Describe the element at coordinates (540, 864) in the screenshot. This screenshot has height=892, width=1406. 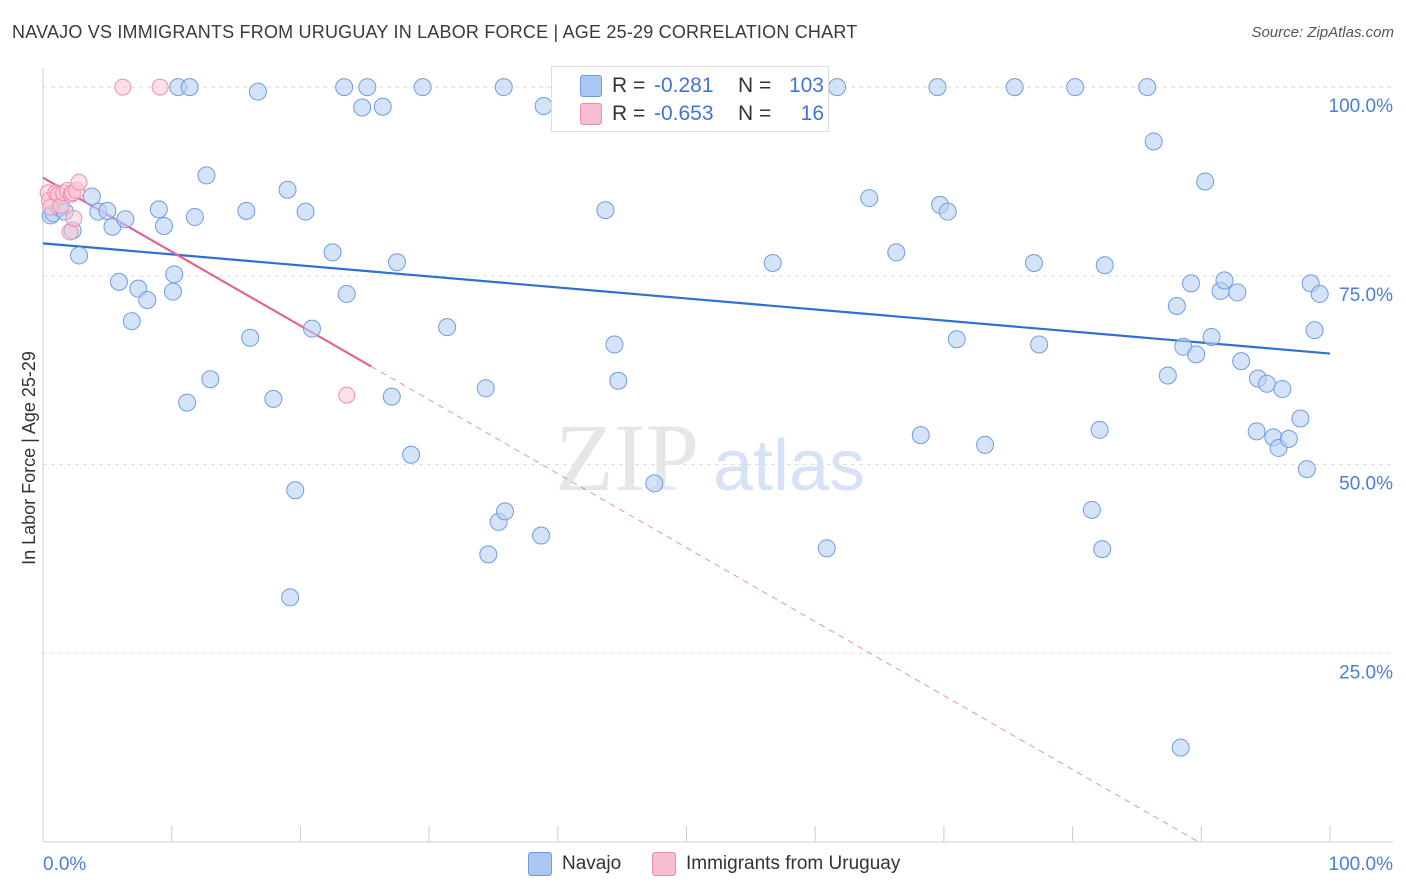
I see `navajo-legend-swatch` at that location.